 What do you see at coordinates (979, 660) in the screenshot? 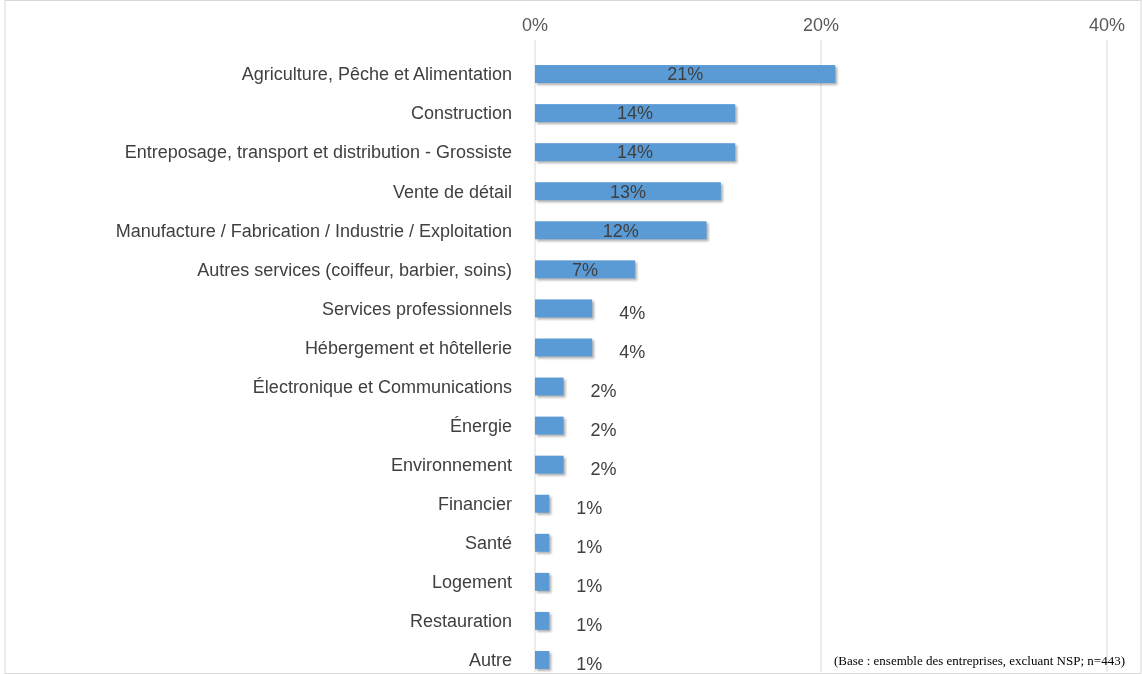
I see `annotation: (Base : ensemble des entreprises, excluant NSP; n=443)` at bounding box center [979, 660].